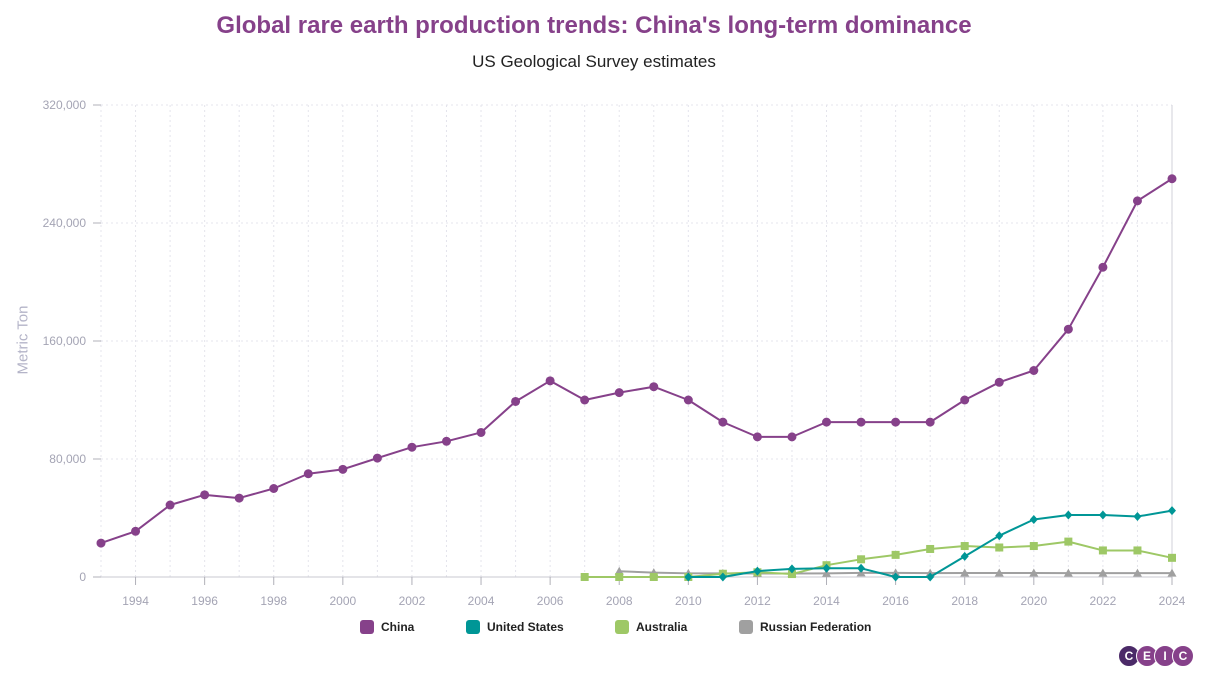 The height and width of the screenshot is (678, 1206). What do you see at coordinates (964, 601) in the screenshot?
I see `x-tick-label: 2018` at bounding box center [964, 601].